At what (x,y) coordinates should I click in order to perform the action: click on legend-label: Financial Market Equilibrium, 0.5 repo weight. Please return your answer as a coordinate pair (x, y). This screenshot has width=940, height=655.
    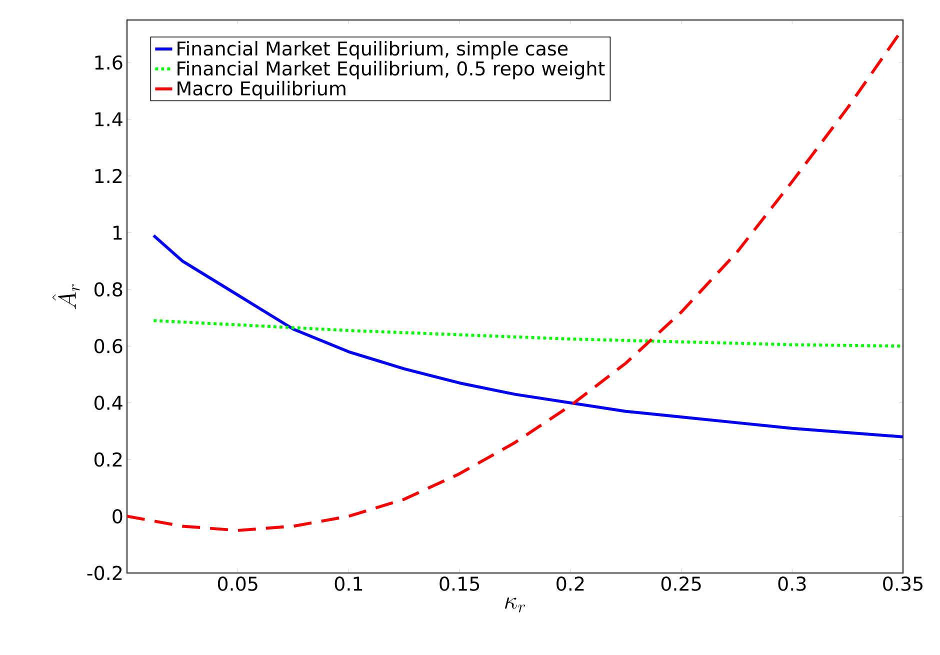
    Looking at the image, I should click on (391, 70).